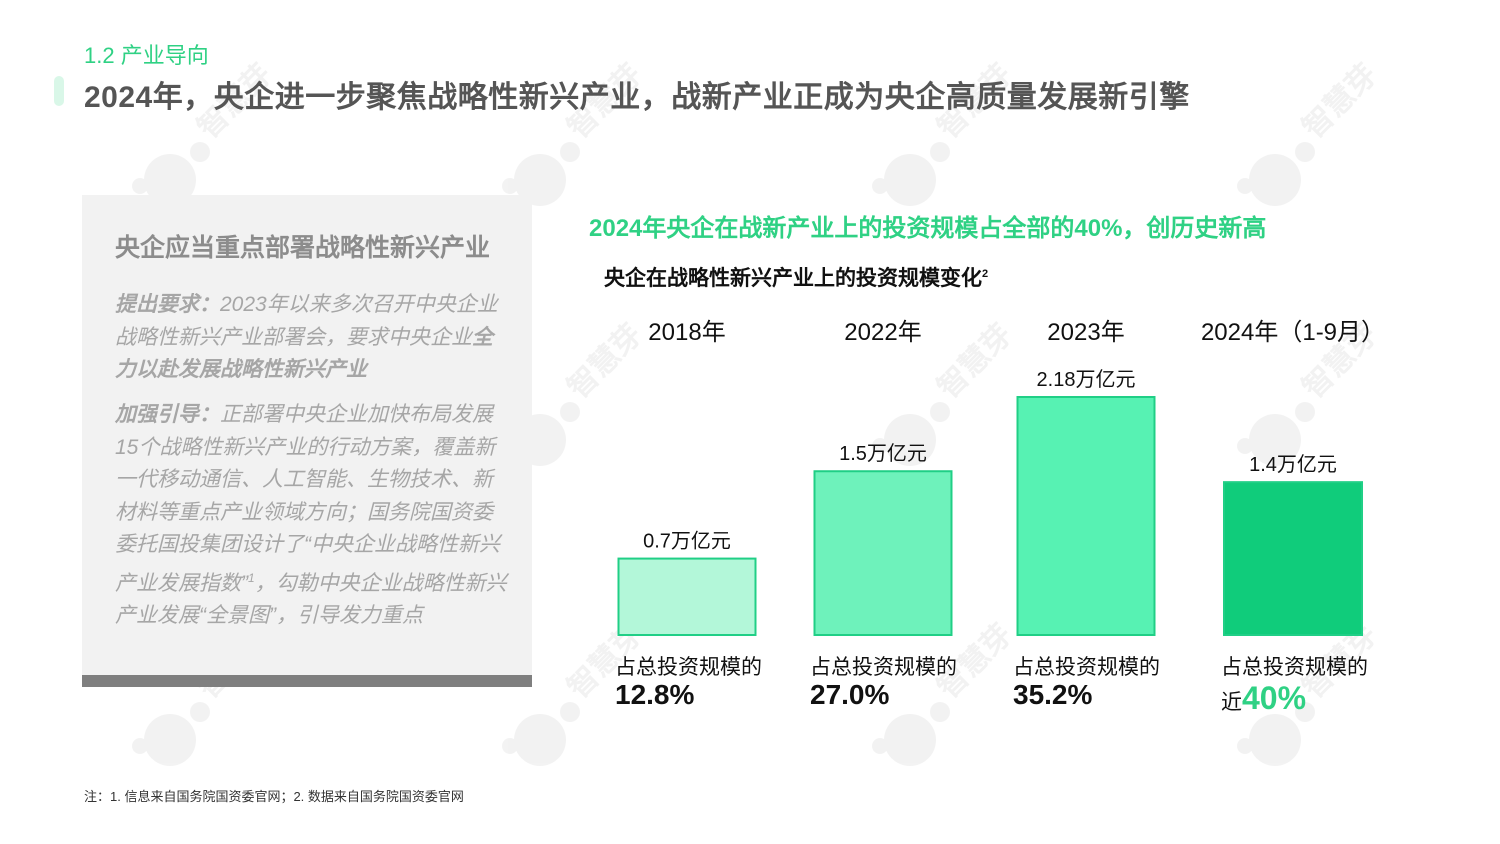 Image resolution: width=1500 pixels, height=844 pixels. Describe the element at coordinates (882, 332) in the screenshot. I see `category-label-1: 2022年` at that location.